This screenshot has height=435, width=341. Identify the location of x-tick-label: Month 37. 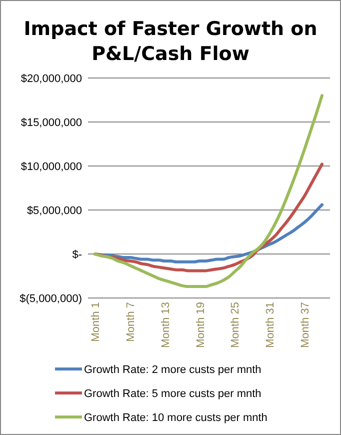
(306, 325).